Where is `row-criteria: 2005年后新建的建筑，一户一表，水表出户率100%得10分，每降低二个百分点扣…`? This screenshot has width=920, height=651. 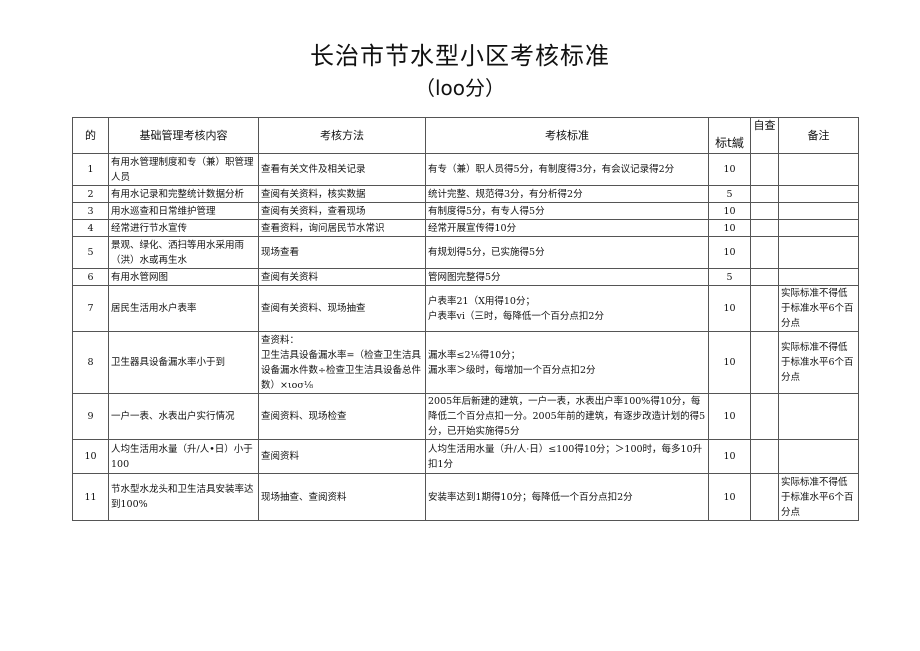
row-criteria: 2005年后新建的建筑，一户一表，水表出户率100%得10分，每降低二个百分点扣… is located at coordinates (567, 416).